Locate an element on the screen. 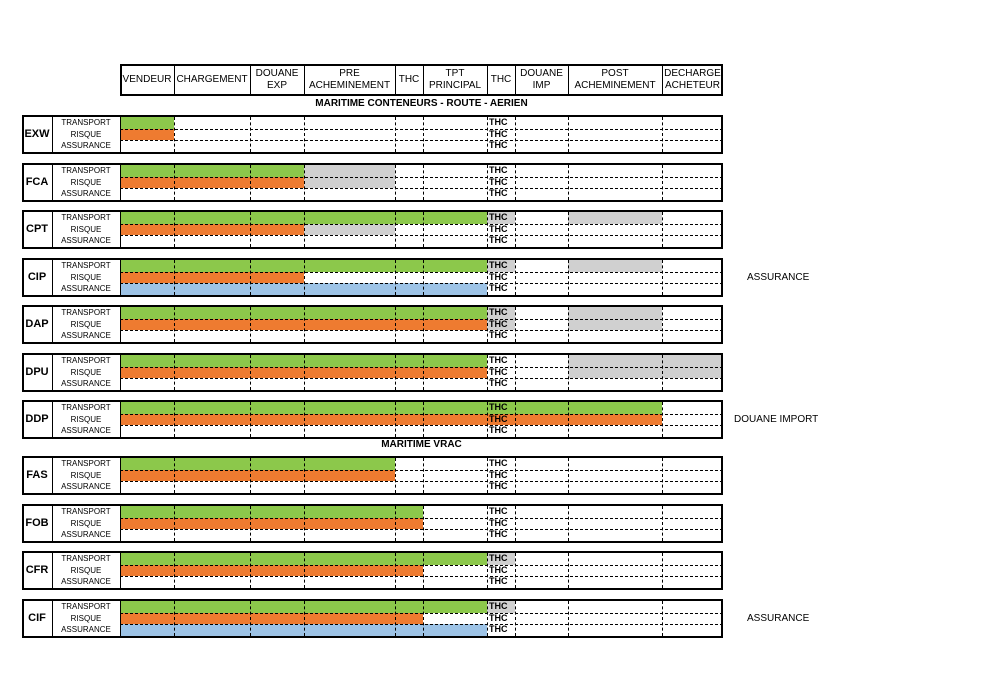 The width and height of the screenshot is (990, 700). term-box-dpu is located at coordinates (372, 372).